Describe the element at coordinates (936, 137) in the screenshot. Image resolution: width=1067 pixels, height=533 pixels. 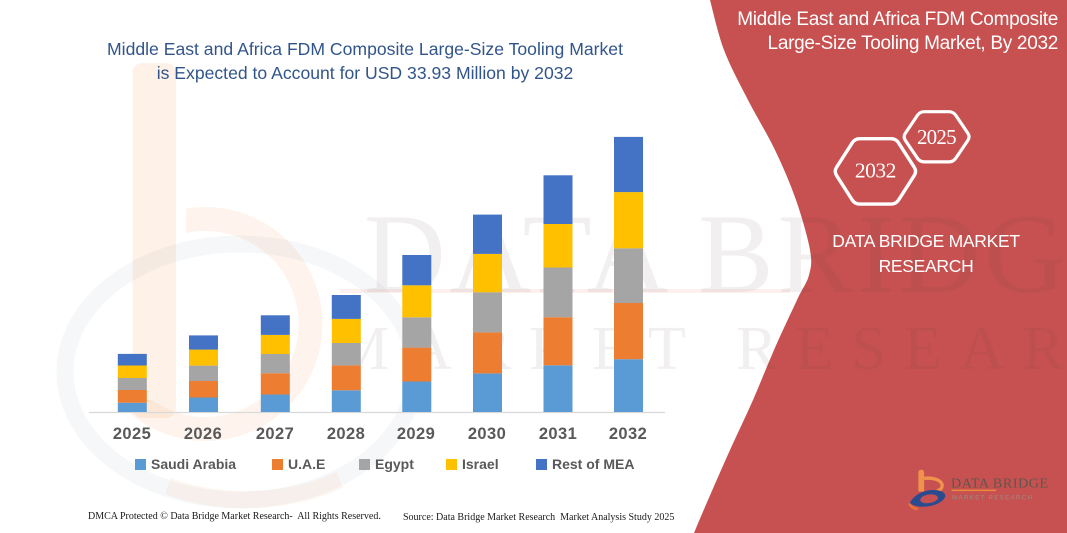
I see `svg-text: 2025` at that location.